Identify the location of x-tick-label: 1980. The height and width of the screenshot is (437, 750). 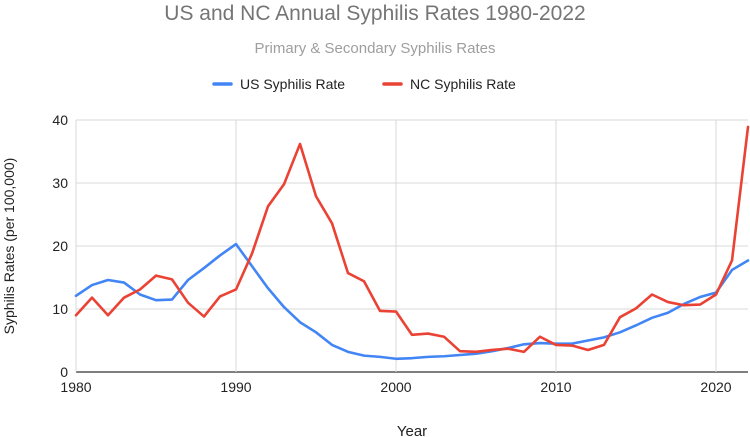
(75, 387).